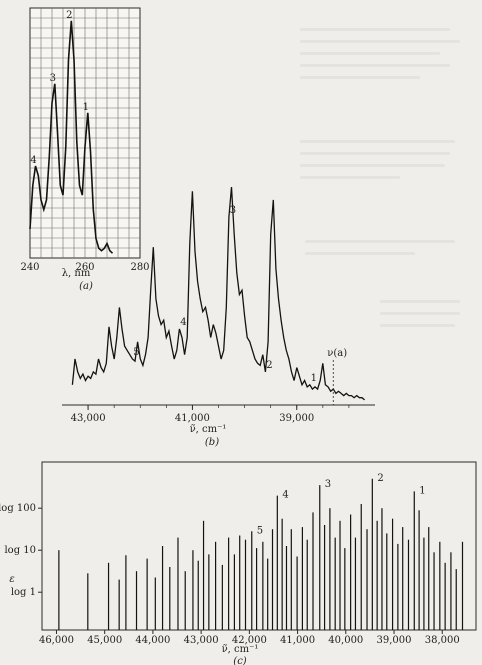  What do you see at coordinates (394, 640) in the screenshot?
I see `panel-c-tick-label: 39,000` at bounding box center [394, 640].